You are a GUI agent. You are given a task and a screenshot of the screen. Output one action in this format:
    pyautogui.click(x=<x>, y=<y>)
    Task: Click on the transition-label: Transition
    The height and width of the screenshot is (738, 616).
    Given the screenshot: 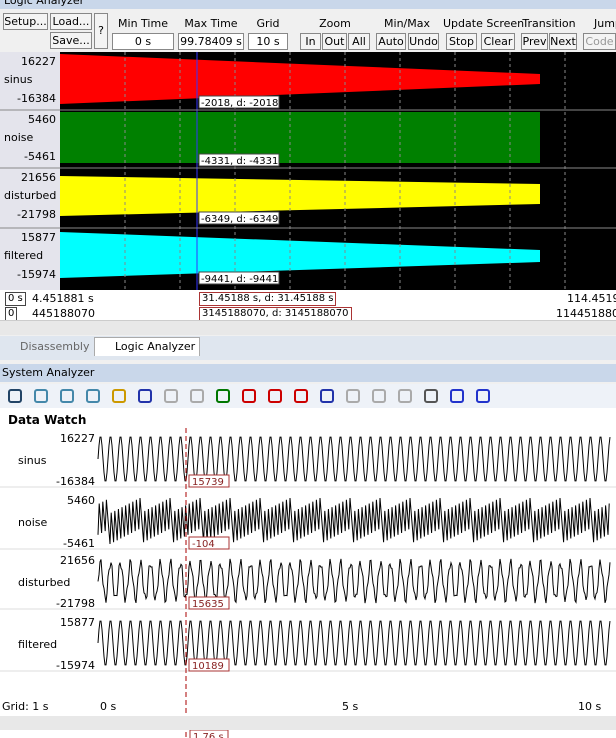 What is the action you would take?
    pyautogui.click(x=549, y=23)
    